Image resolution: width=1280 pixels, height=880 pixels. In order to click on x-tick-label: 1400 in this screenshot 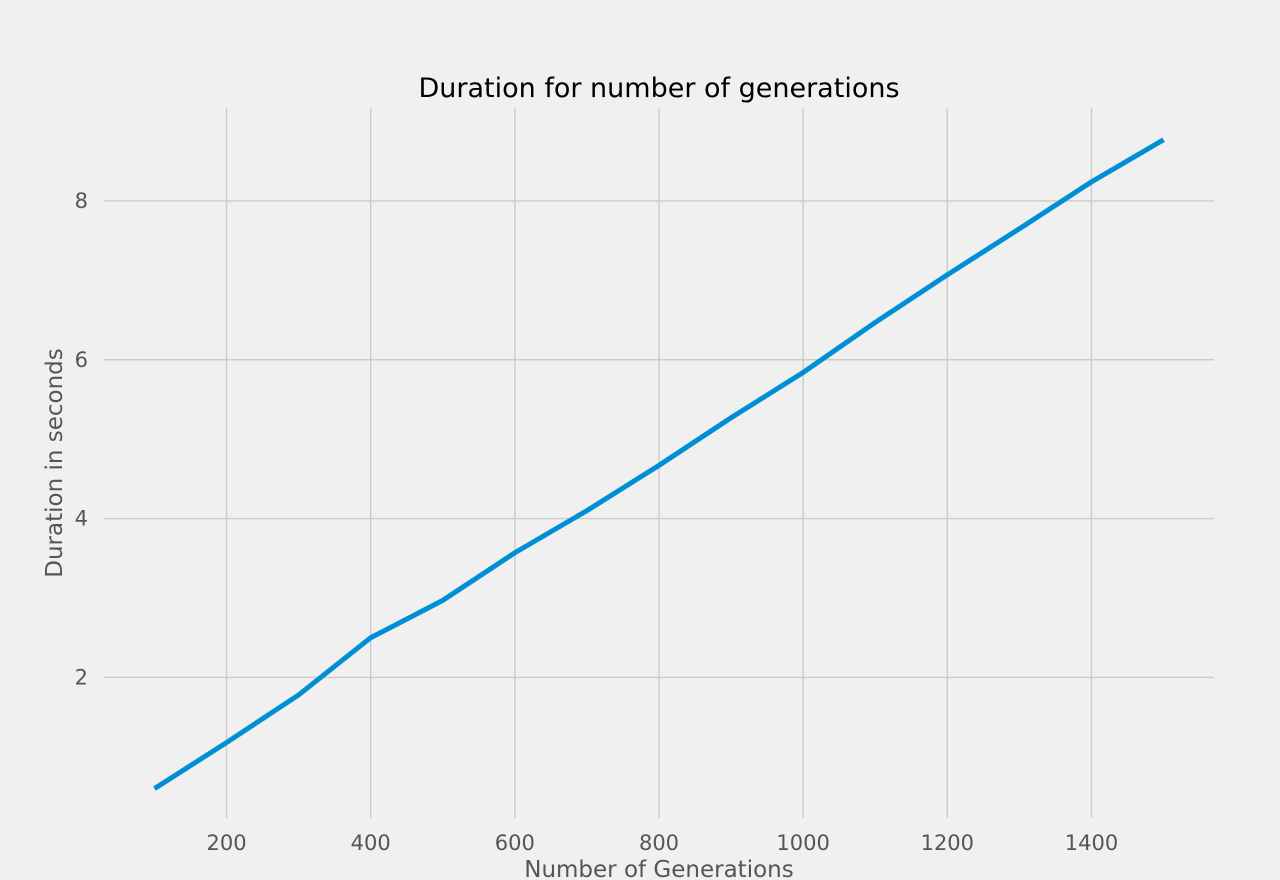, I will do `click(1091, 843)`.